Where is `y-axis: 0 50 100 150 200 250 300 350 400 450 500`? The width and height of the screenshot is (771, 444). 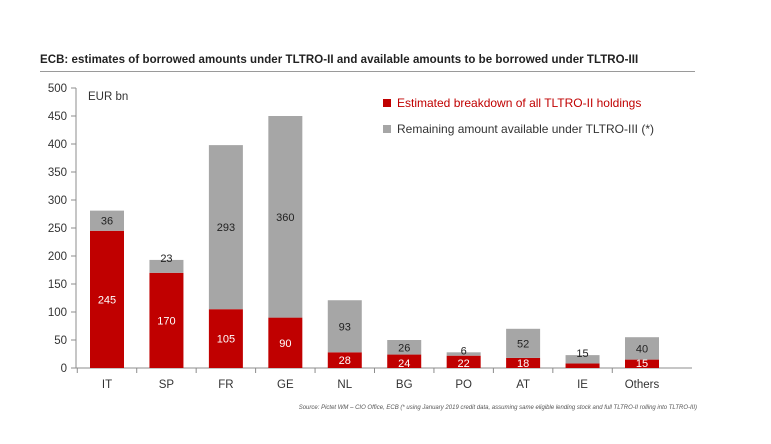
y-axis: 0 50 100 150 200 250 300 350 400 450 500 is located at coordinates (62, 229).